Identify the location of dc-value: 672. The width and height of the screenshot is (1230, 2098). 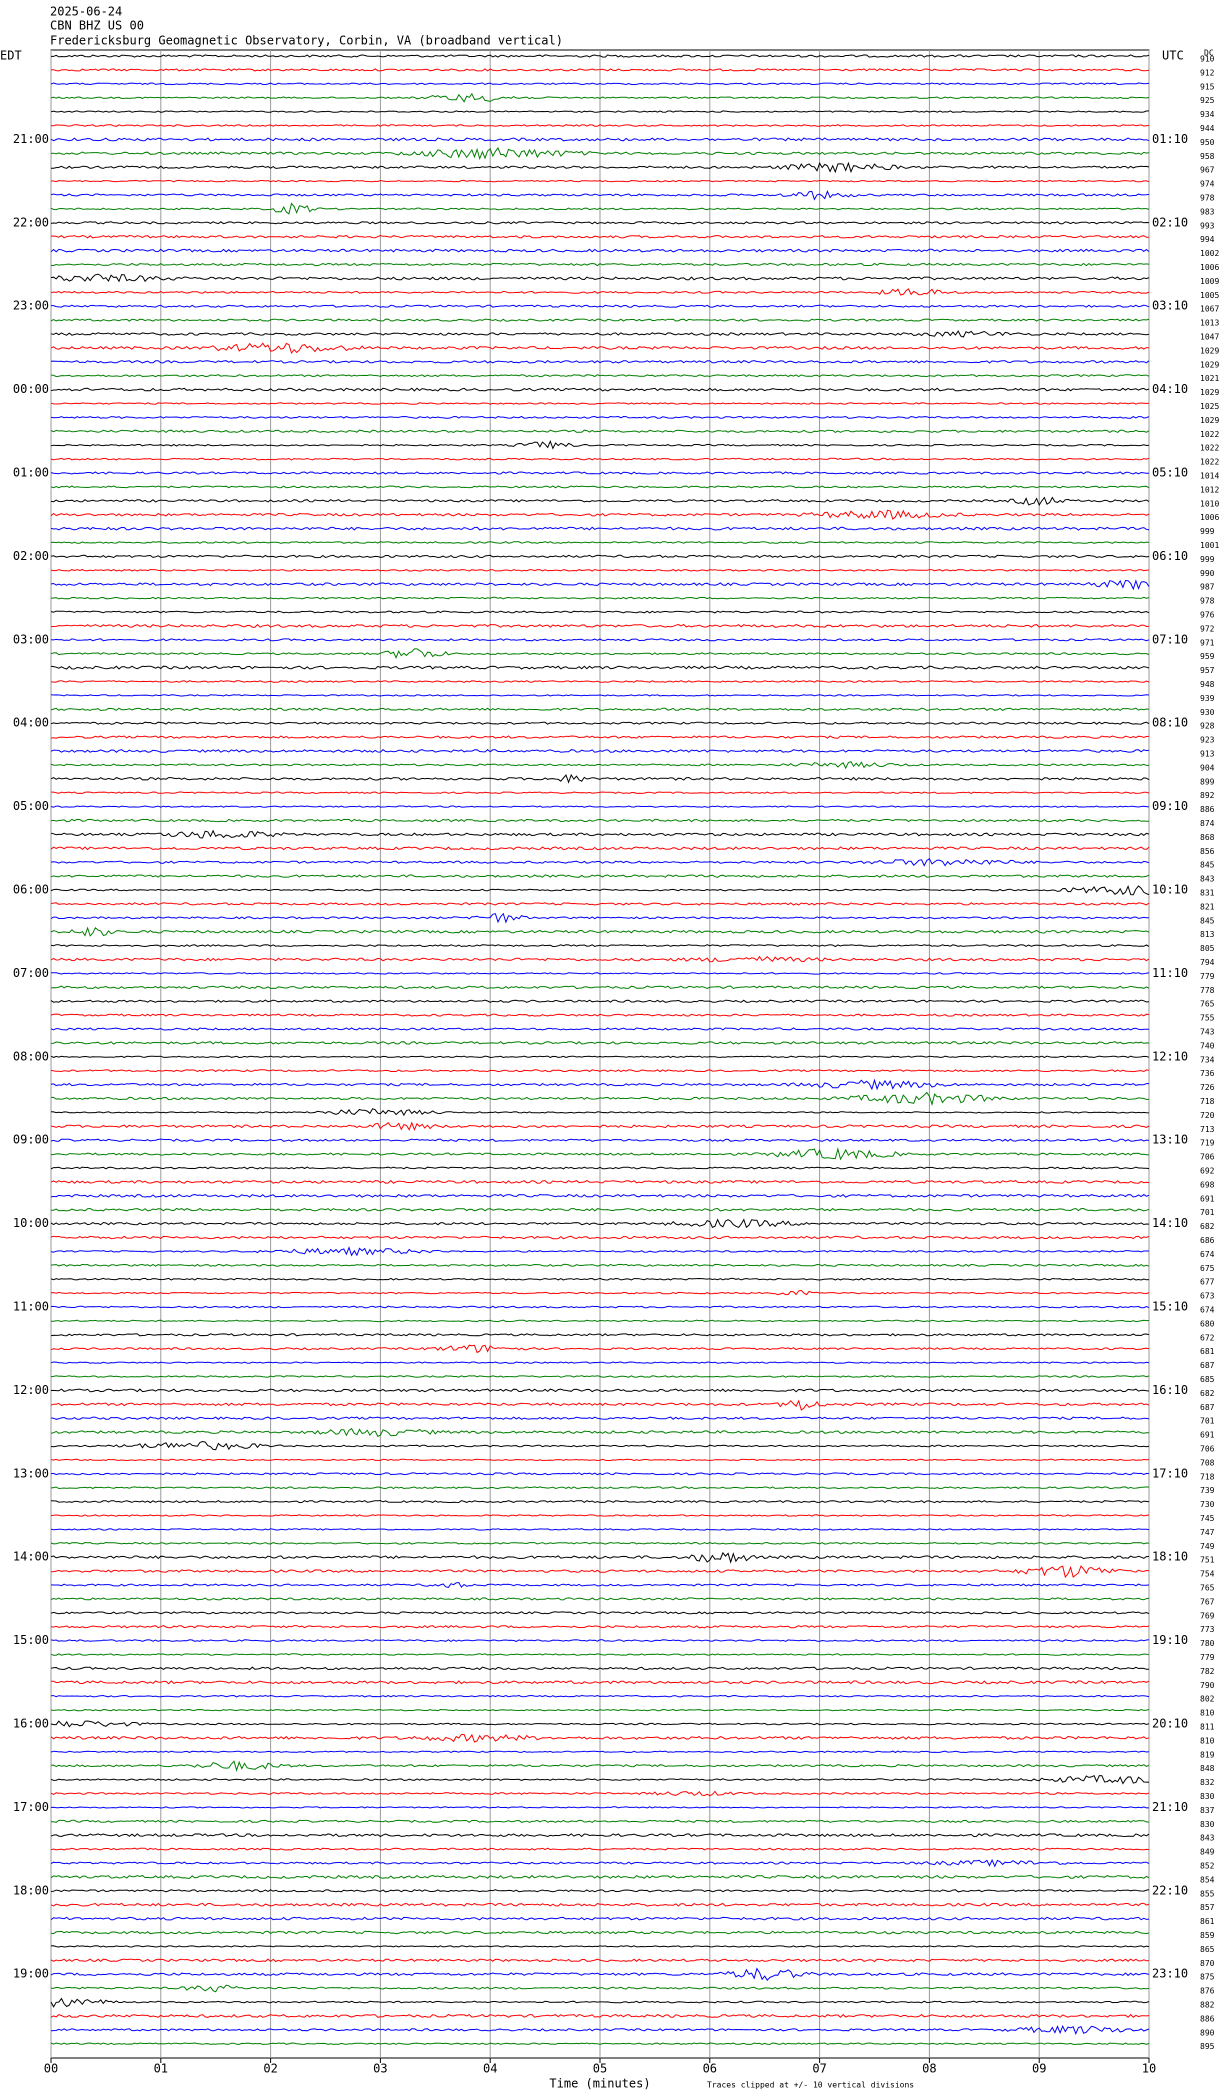
(1207, 1337).